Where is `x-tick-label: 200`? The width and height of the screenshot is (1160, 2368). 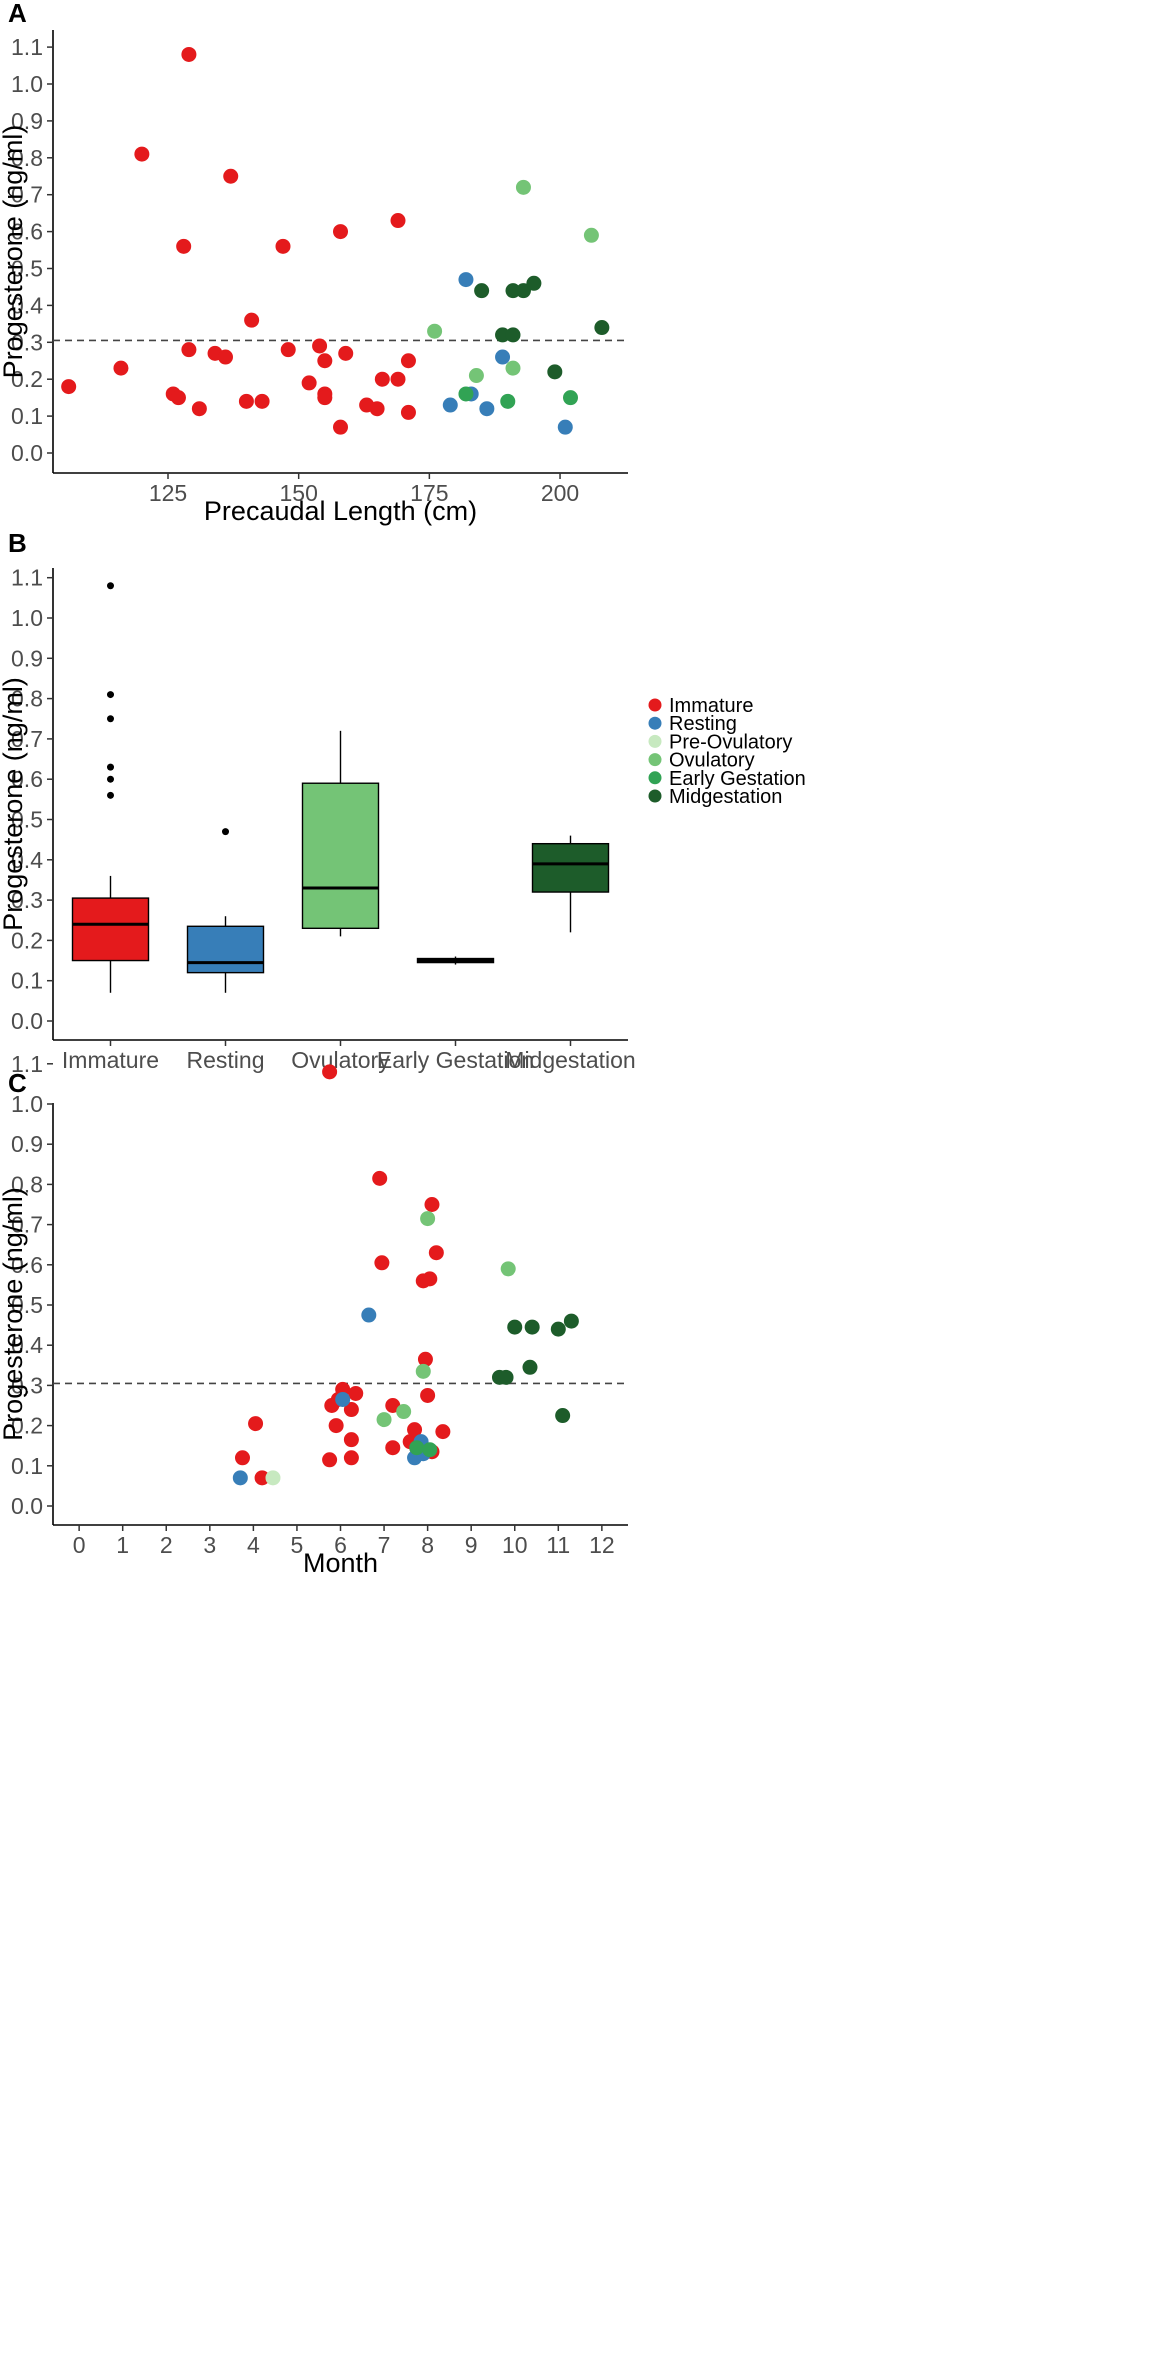 x-tick-label: 200 is located at coordinates (560, 493).